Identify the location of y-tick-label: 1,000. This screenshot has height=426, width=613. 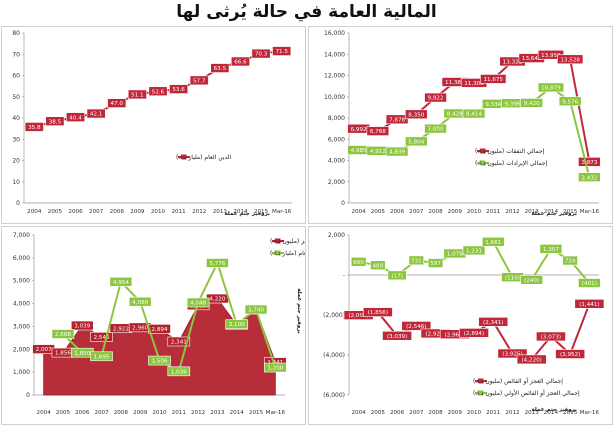
(21, 372).